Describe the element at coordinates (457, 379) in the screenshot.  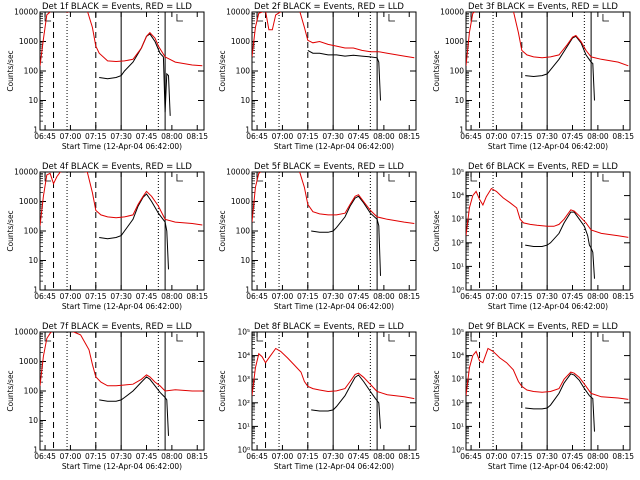
I see `y-tick-label: 10³` at that location.